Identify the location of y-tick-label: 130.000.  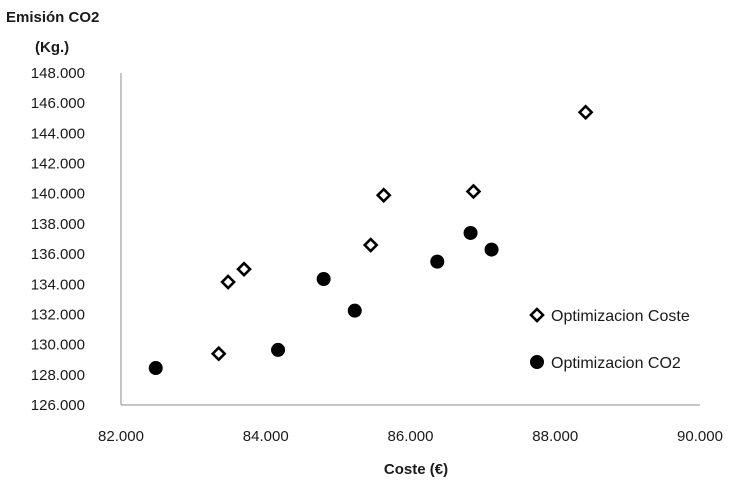
(58, 345).